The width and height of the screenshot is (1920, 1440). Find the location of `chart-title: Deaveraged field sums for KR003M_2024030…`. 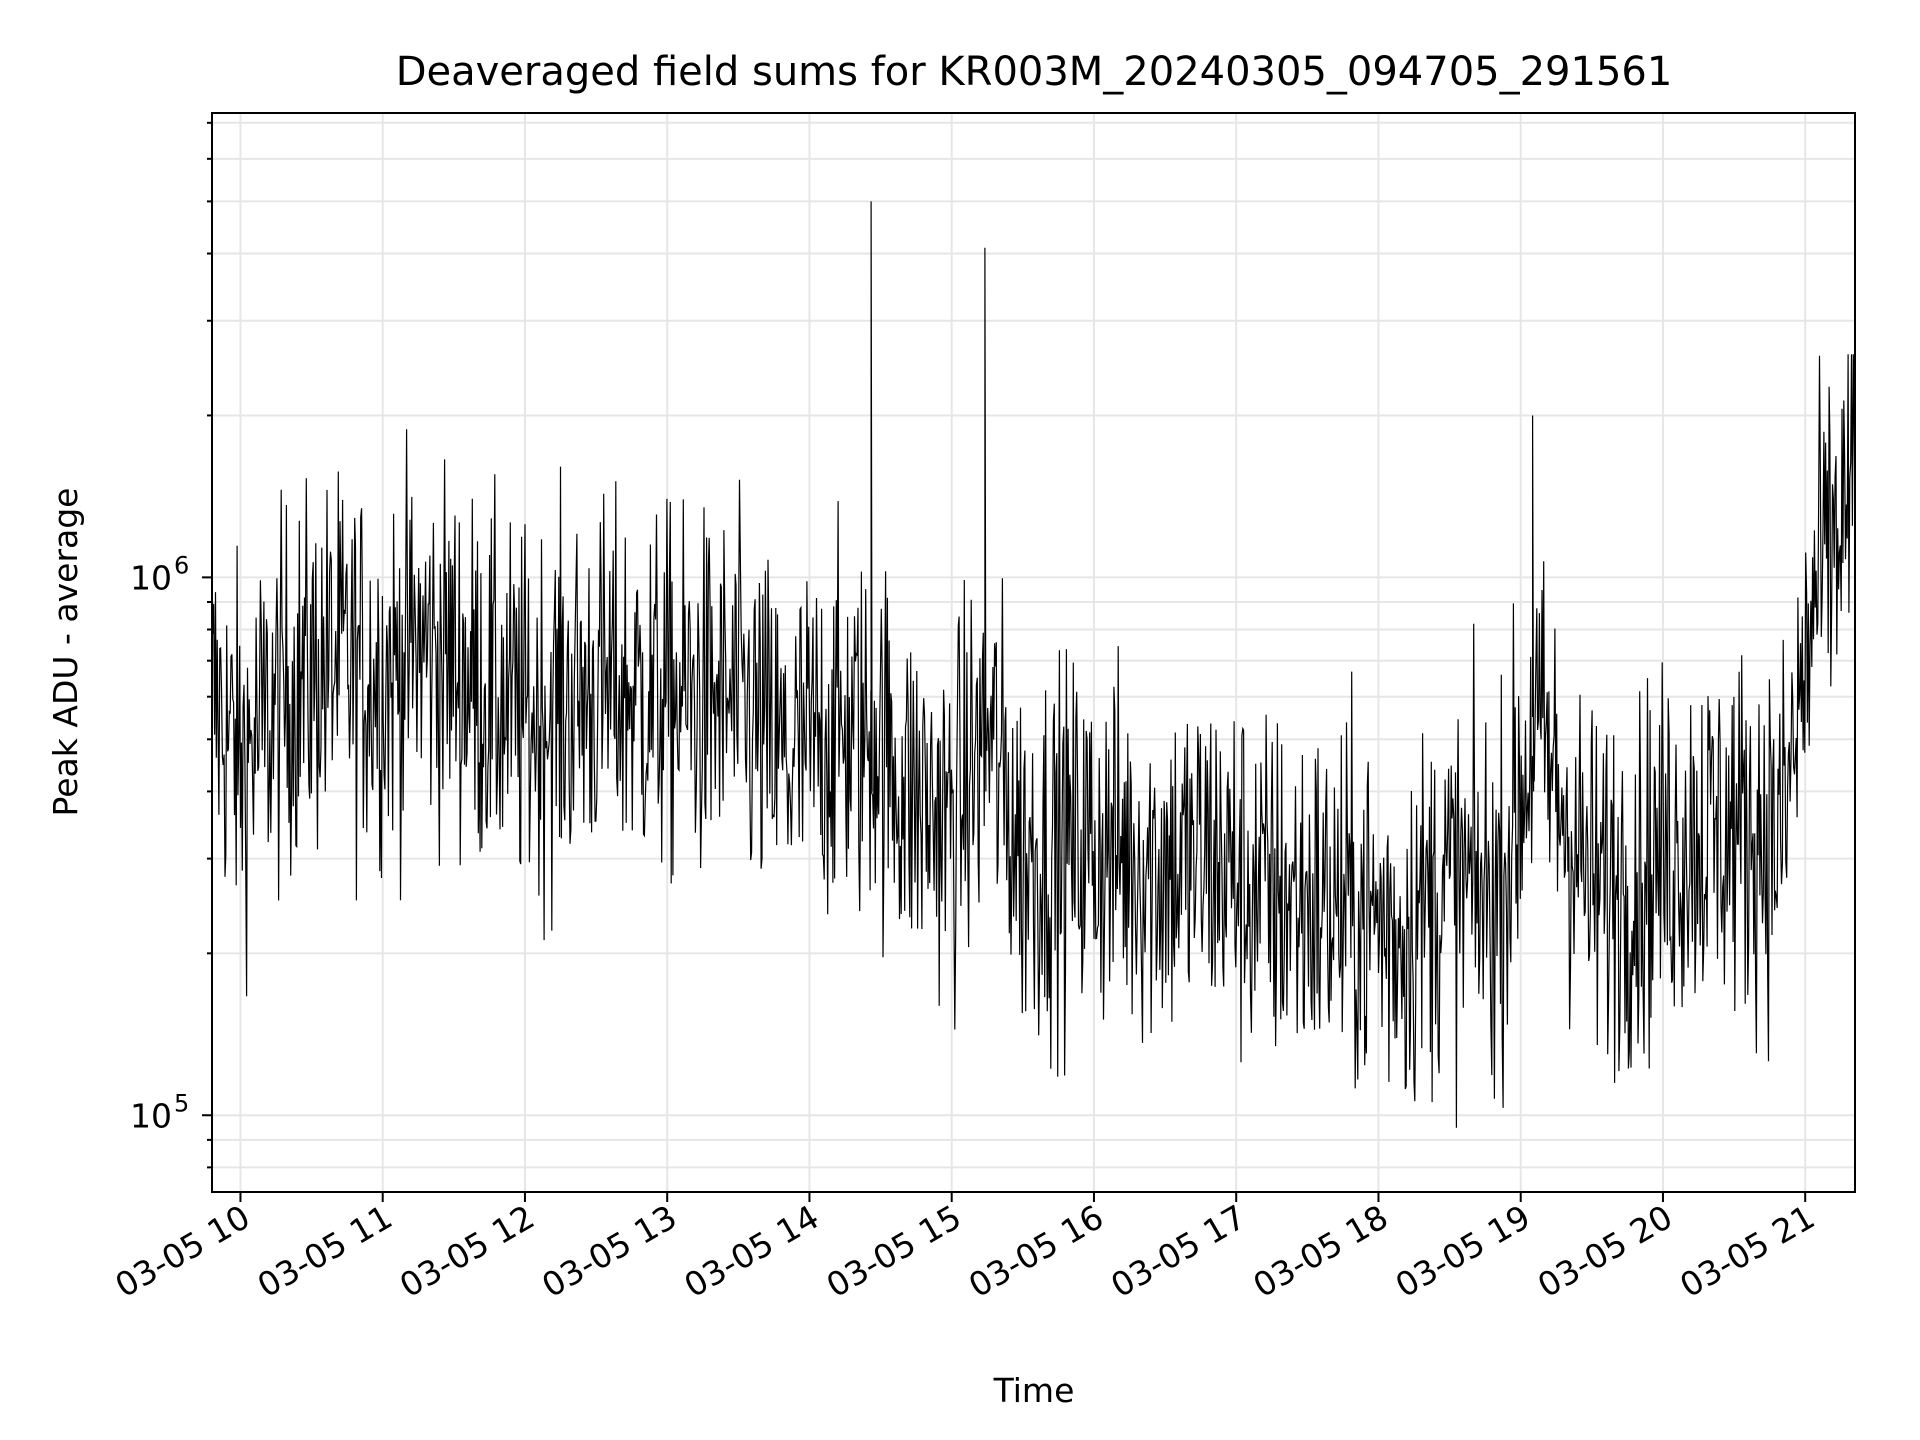

chart-title: Deaveraged field sums for KR003M_2024030… is located at coordinates (1034, 72).